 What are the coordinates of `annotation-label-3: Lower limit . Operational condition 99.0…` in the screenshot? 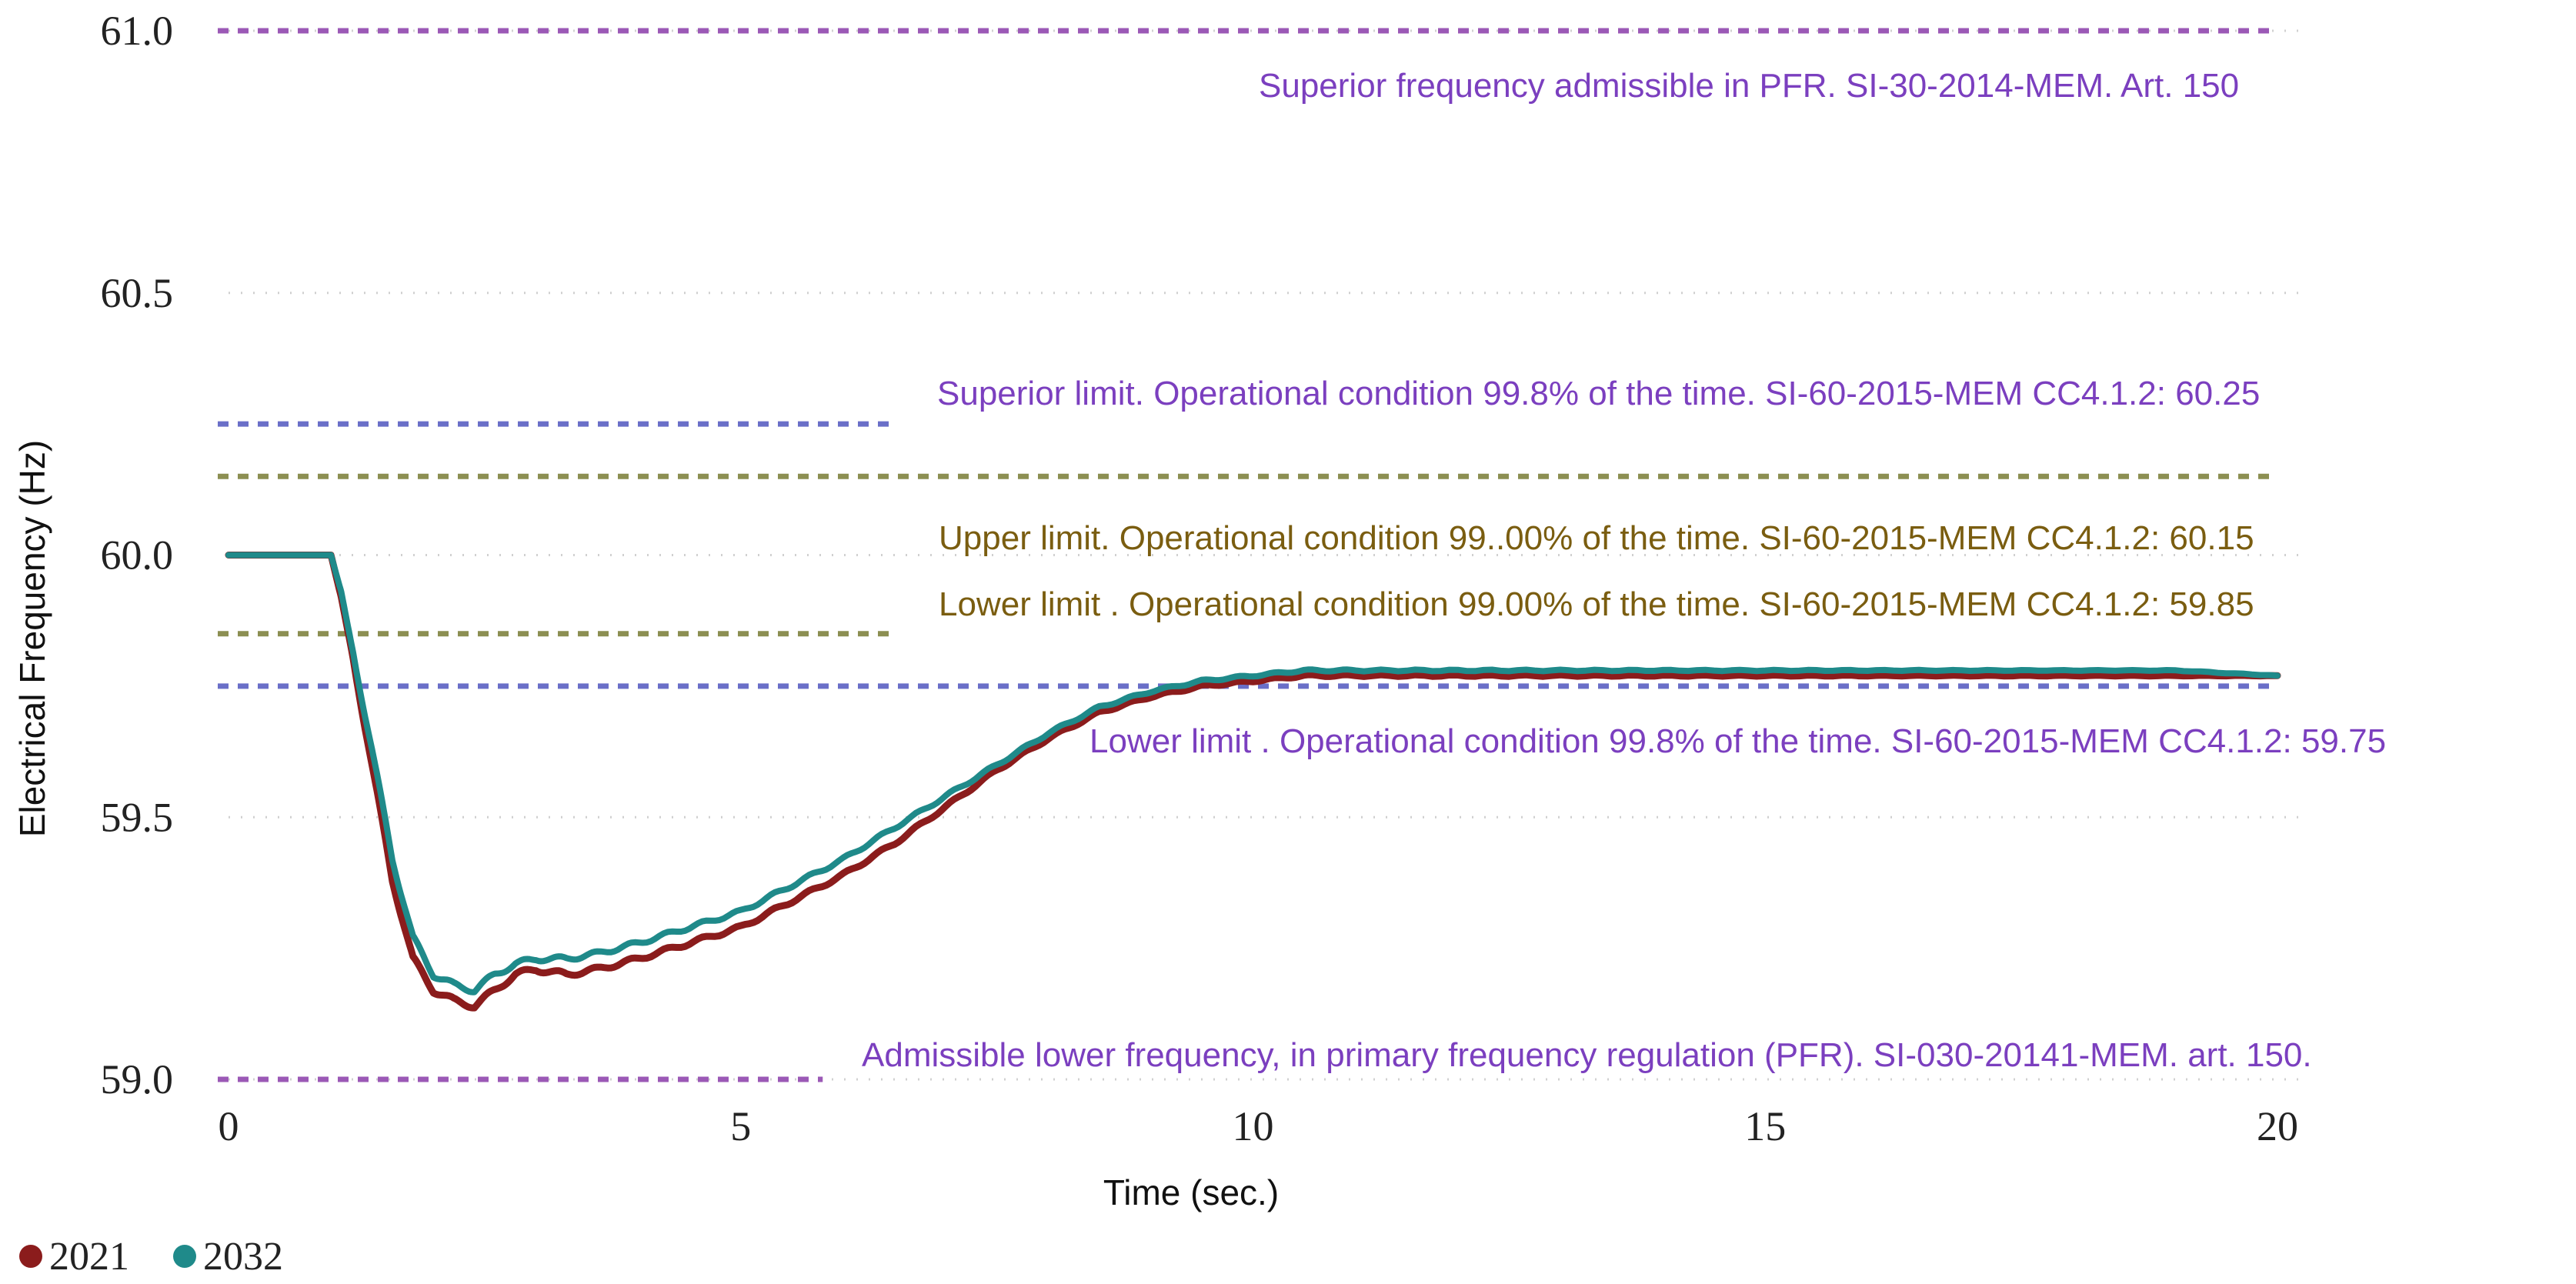 It's located at (1597, 604).